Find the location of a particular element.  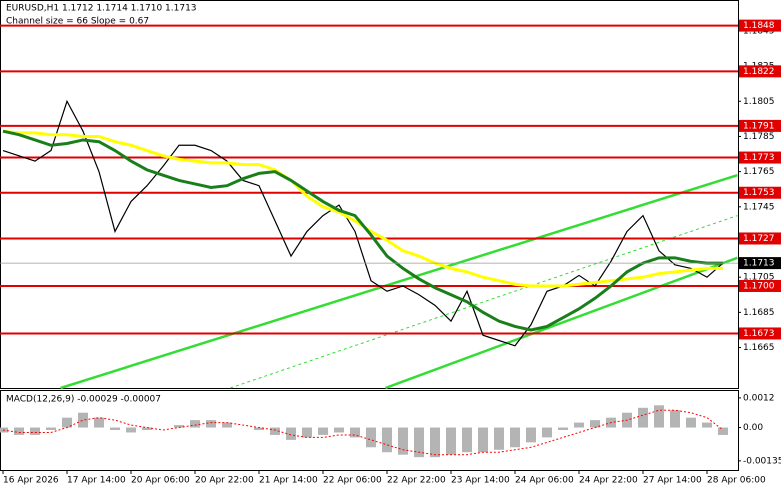

x-tick-label: 27 Apr 14:00 is located at coordinates (672, 481).